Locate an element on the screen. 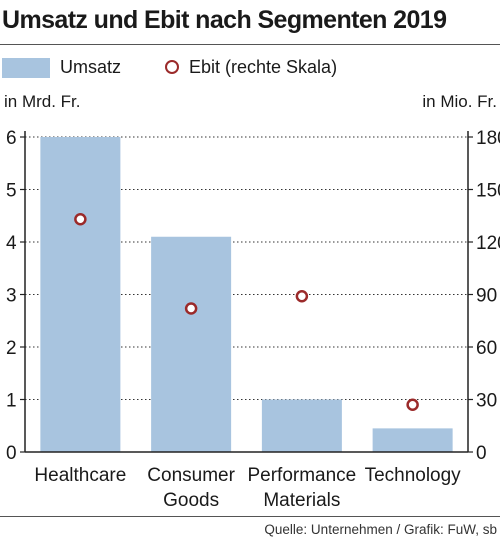 The image size is (500, 545). right-tick-label-90: 90 is located at coordinates (486, 296).